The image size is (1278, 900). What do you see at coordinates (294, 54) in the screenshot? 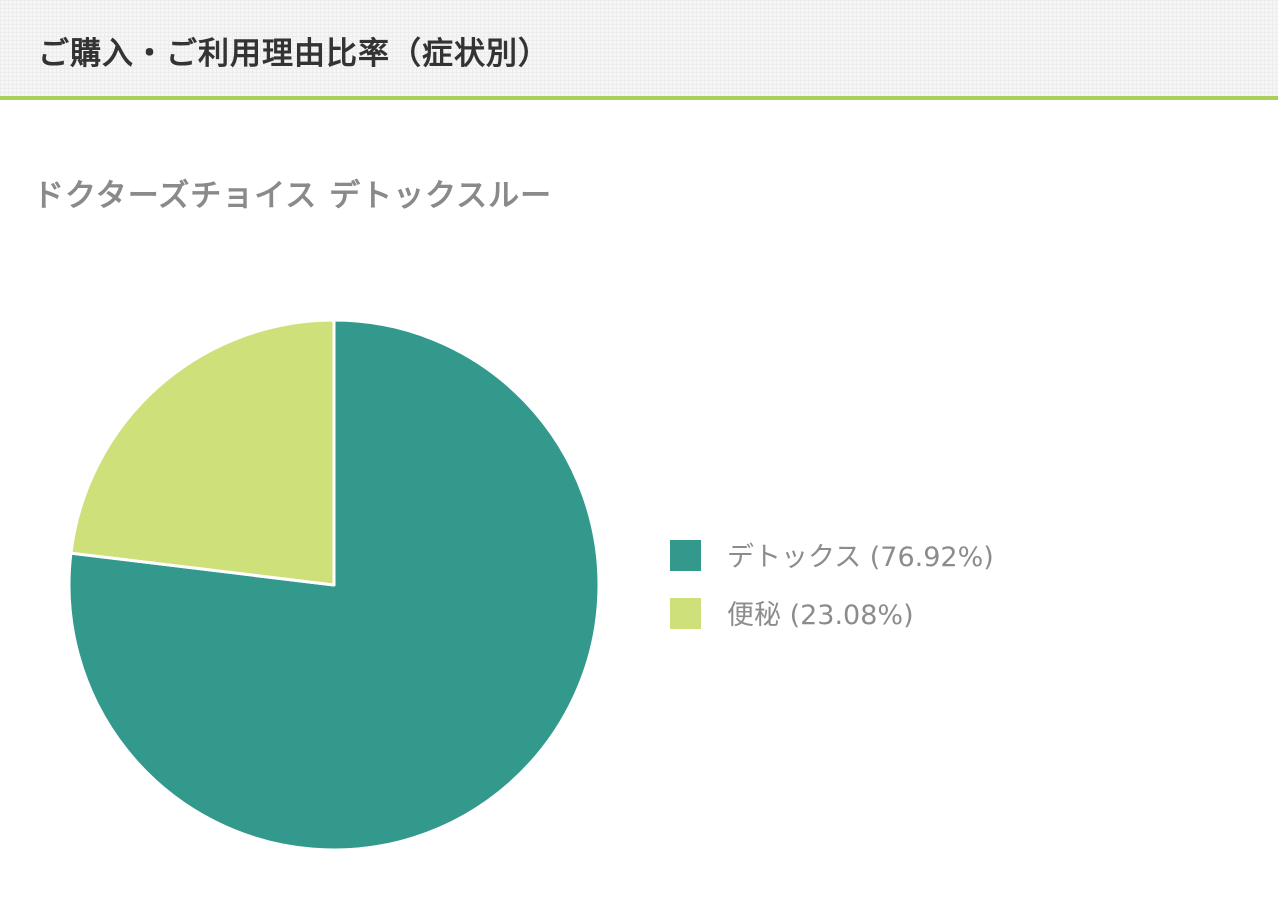
I see `page-title: ご購入・ご利用理由比率（症状別）` at bounding box center [294, 54].